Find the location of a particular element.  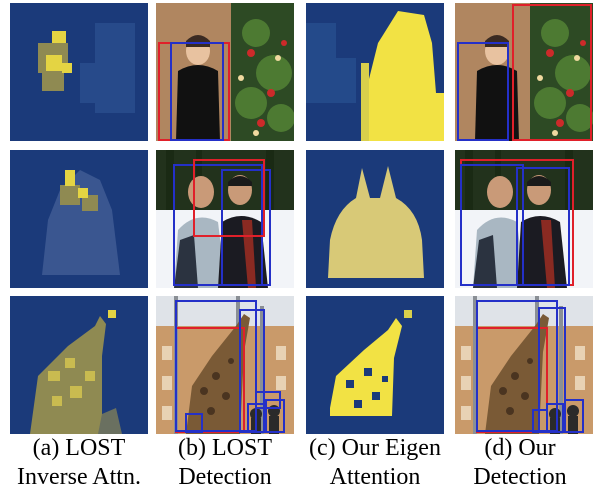

caption-column-b-line1: (b) LOST is located at coordinates (225, 448).